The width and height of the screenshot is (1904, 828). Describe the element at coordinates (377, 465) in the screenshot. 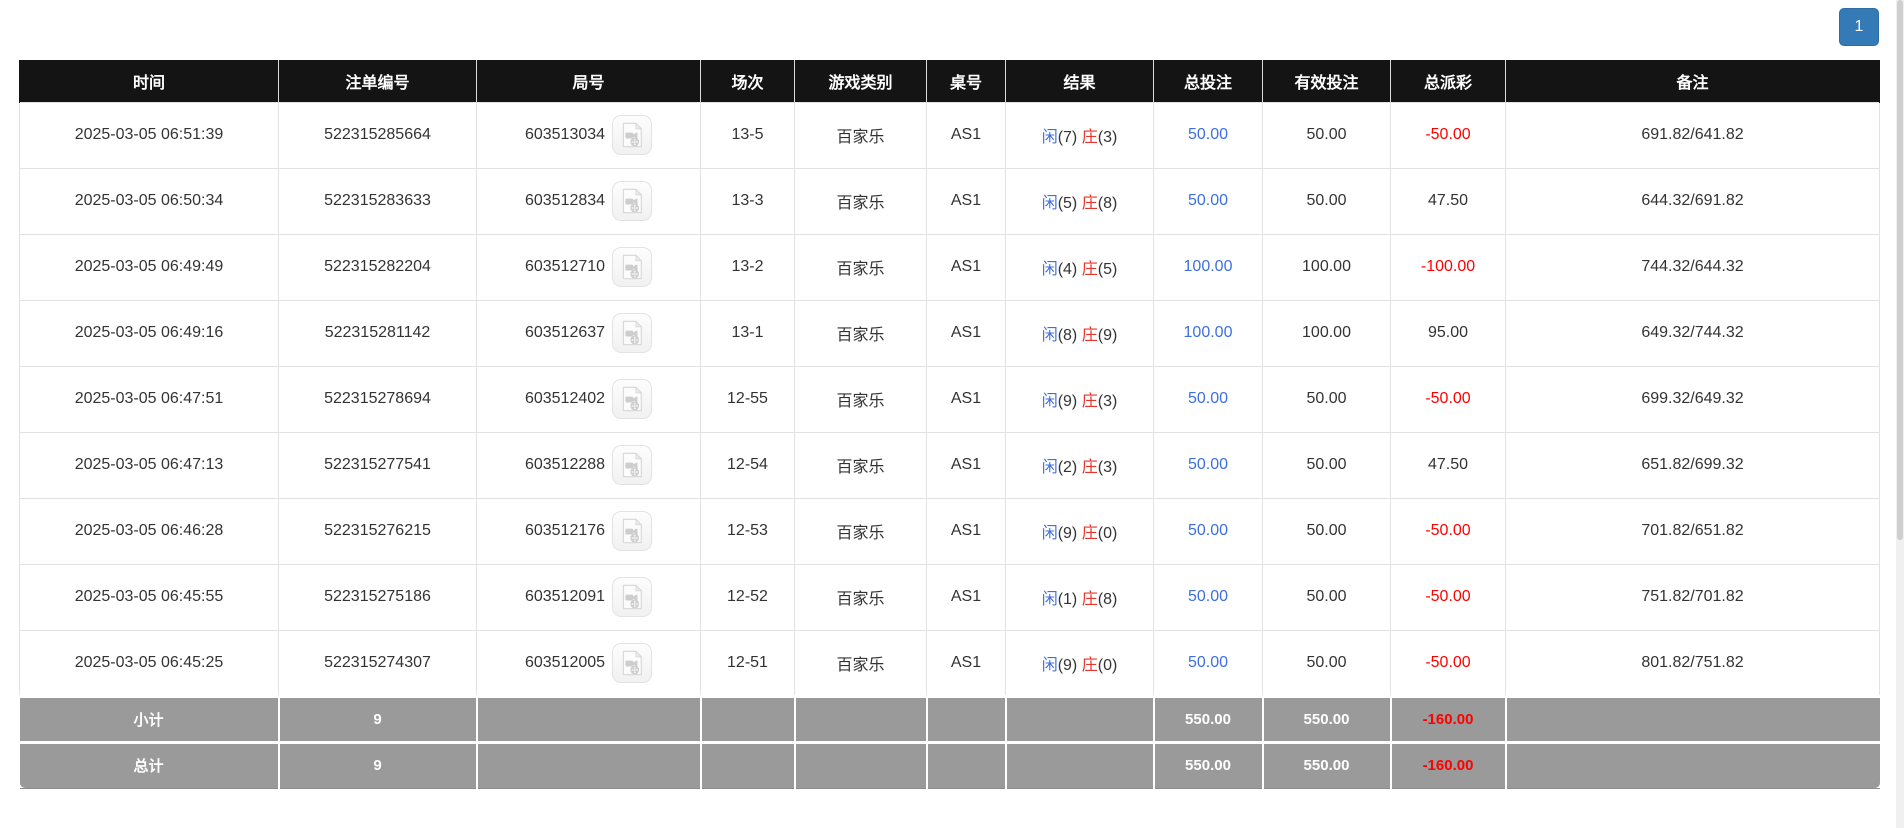

I see `bet-id-cell: 522315277541` at that location.